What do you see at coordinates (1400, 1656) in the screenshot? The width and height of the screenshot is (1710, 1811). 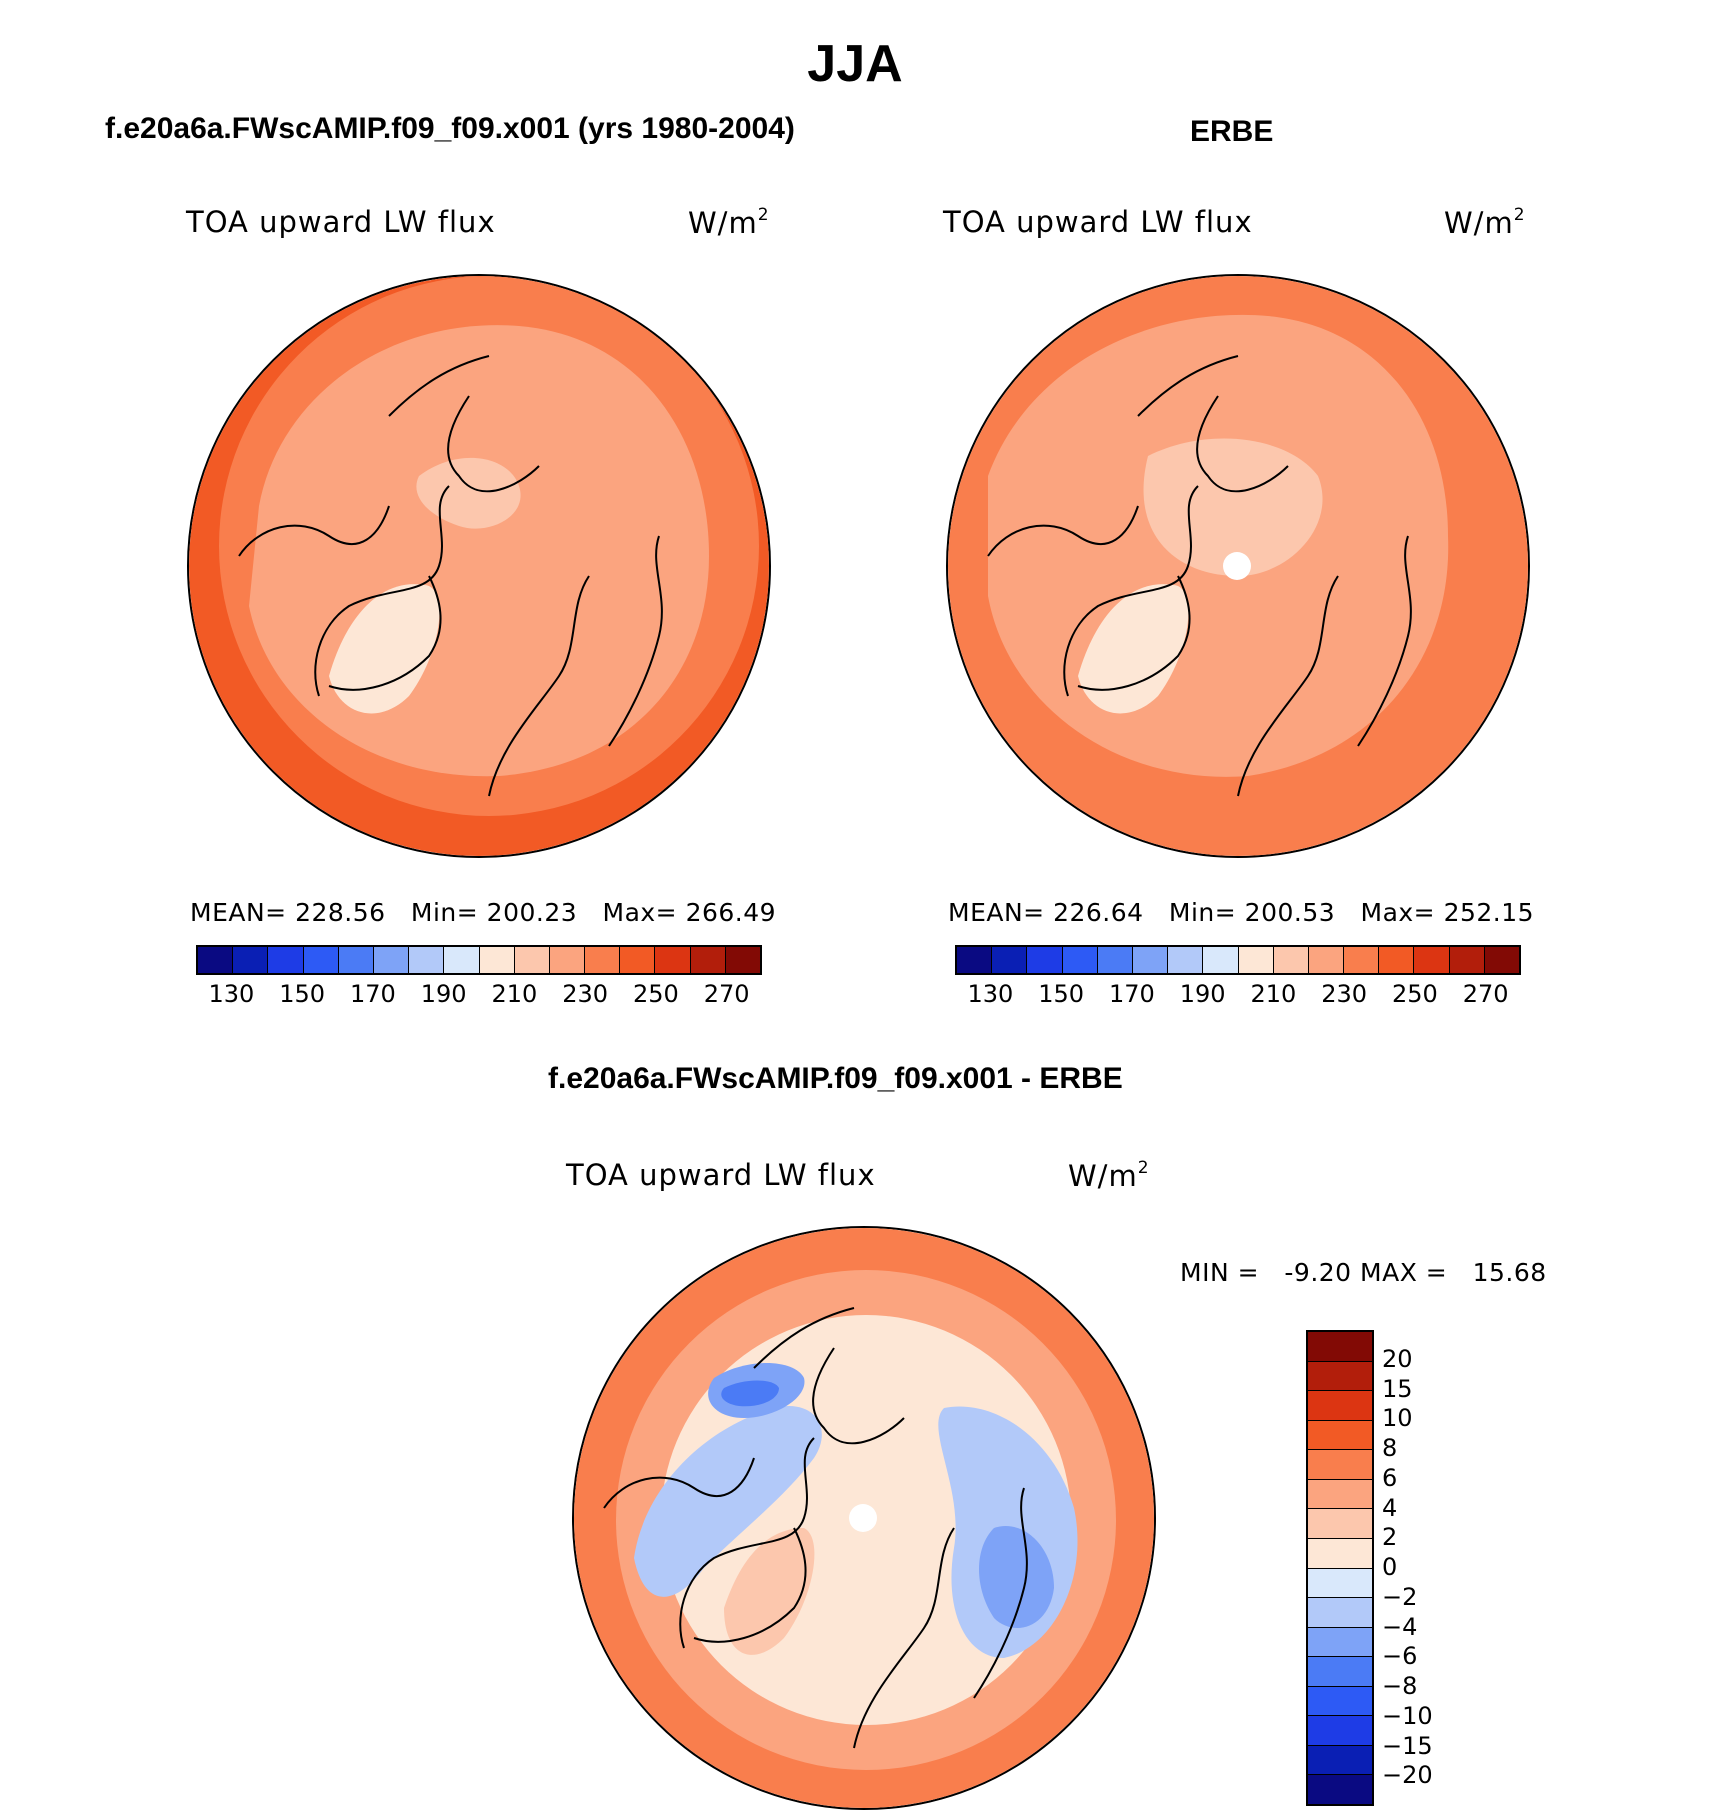 I see `diff-colorbar-label-10: −6` at bounding box center [1400, 1656].